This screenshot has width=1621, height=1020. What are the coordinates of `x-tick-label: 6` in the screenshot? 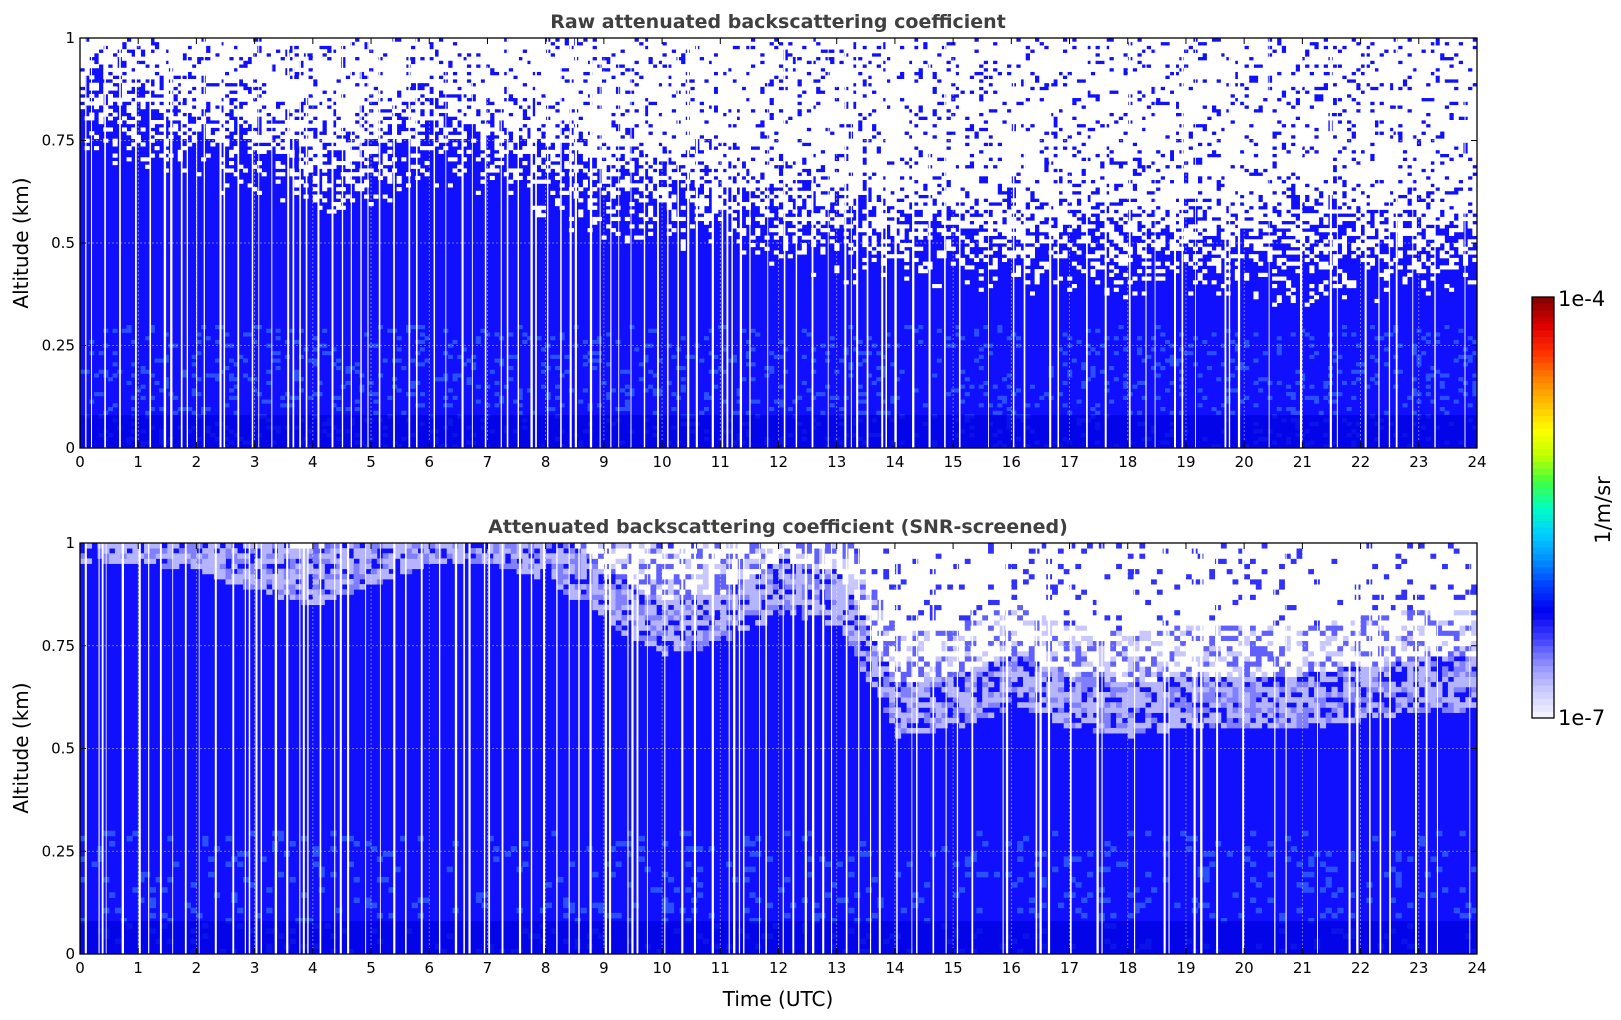 It's located at (429, 462).